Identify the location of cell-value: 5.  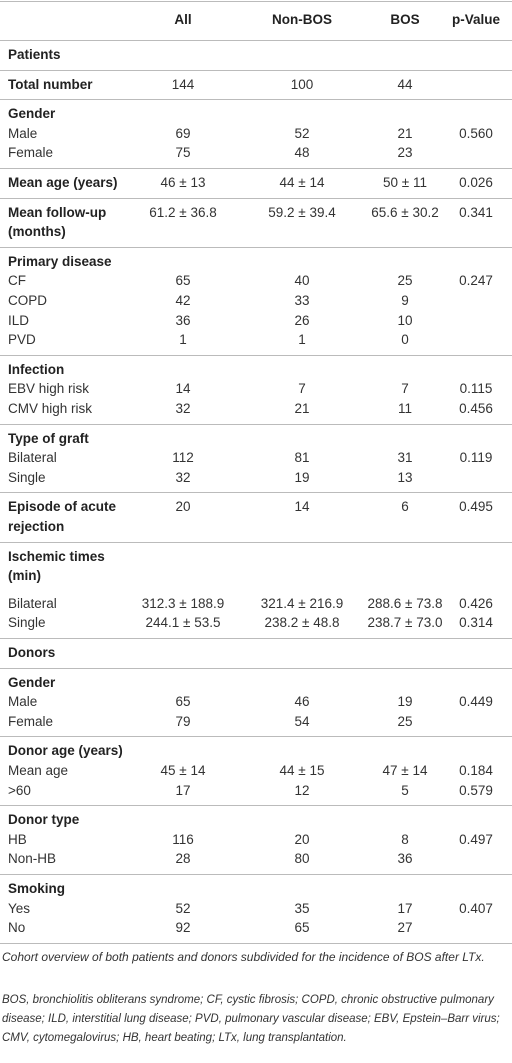
(405, 790).